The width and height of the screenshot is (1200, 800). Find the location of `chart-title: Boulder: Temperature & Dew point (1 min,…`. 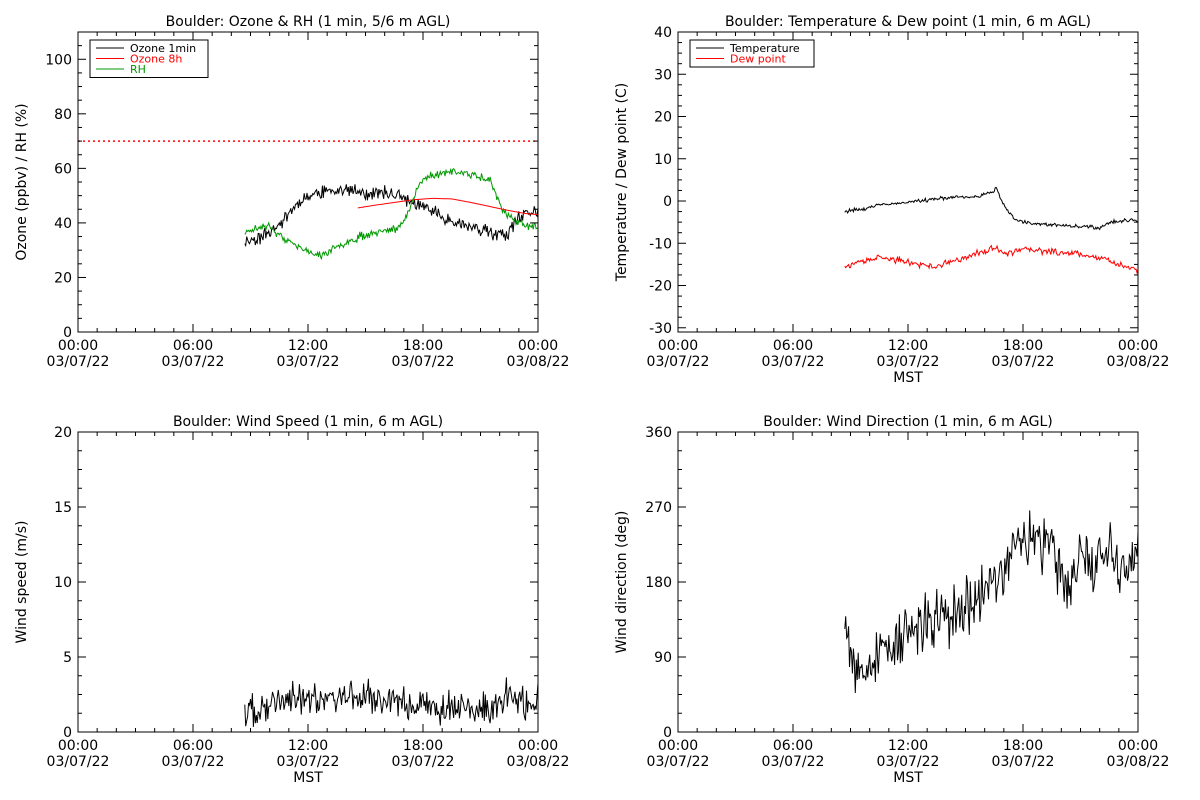

chart-title: Boulder: Temperature & Dew point (1 min,… is located at coordinates (908, 22).